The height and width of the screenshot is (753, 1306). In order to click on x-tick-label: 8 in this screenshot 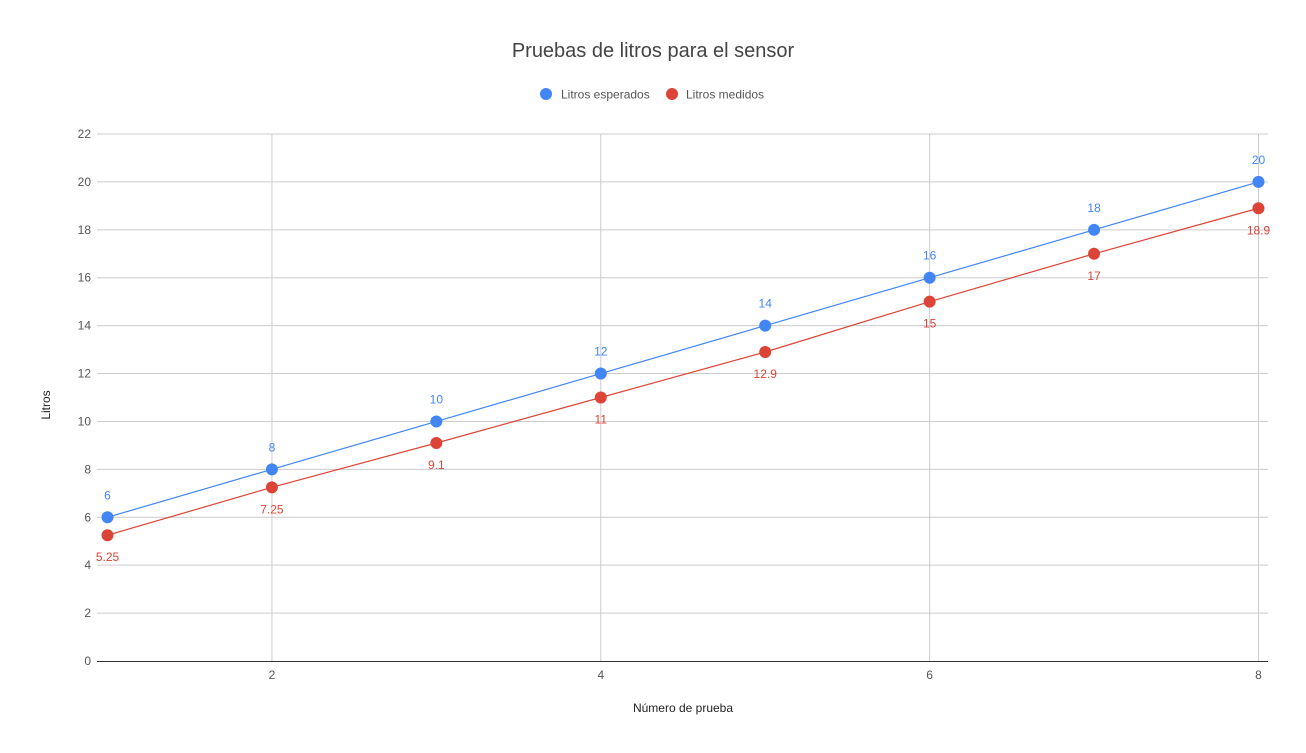, I will do `click(1258, 675)`.